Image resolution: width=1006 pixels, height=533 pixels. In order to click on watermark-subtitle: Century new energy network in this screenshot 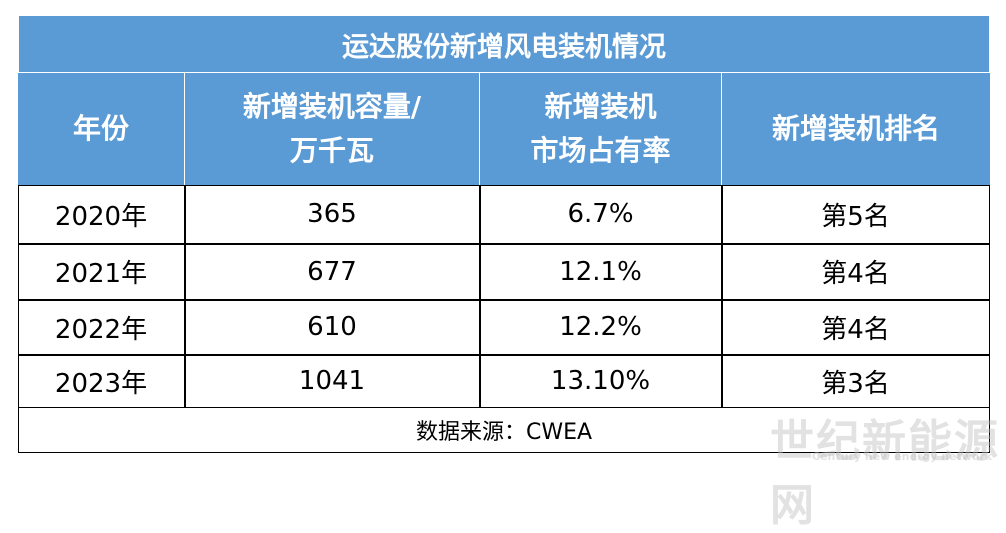, I will do `click(902, 456)`.